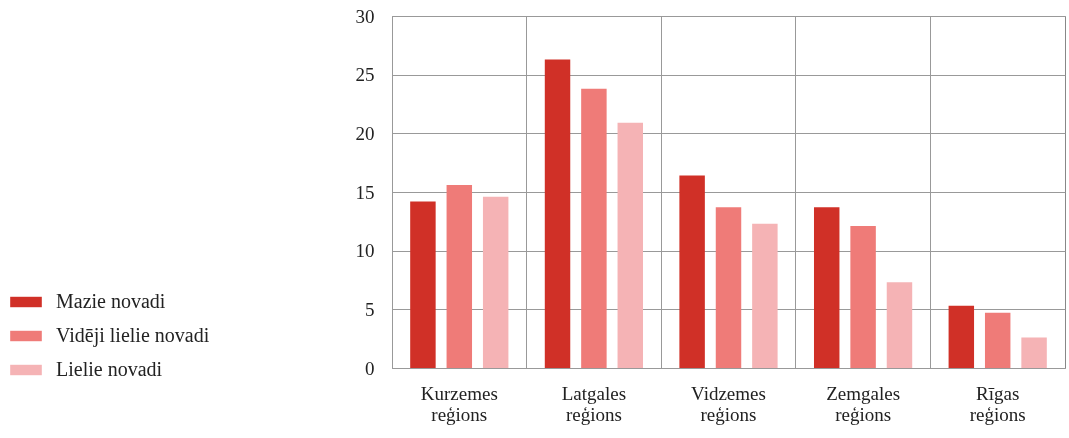  What do you see at coordinates (365, 133) in the screenshot?
I see `y-tick-label: 20` at bounding box center [365, 133].